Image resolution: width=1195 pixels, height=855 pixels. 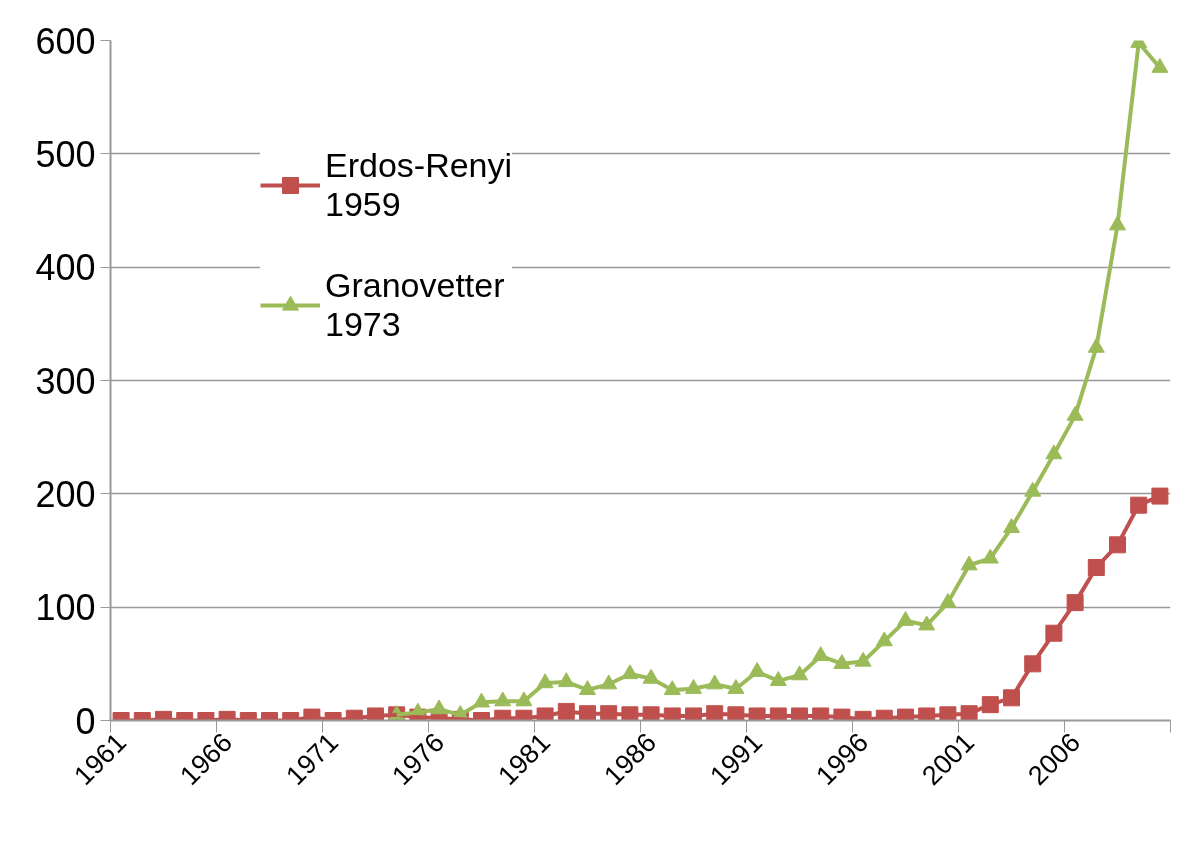 I want to click on legend-label: Granovetter 1973, so click(x=415, y=305).